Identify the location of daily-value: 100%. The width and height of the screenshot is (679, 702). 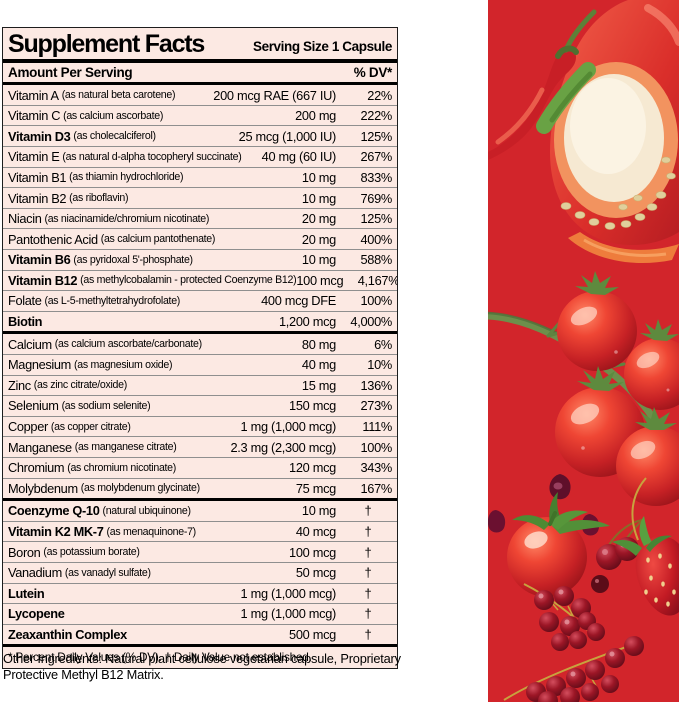
(376, 301).